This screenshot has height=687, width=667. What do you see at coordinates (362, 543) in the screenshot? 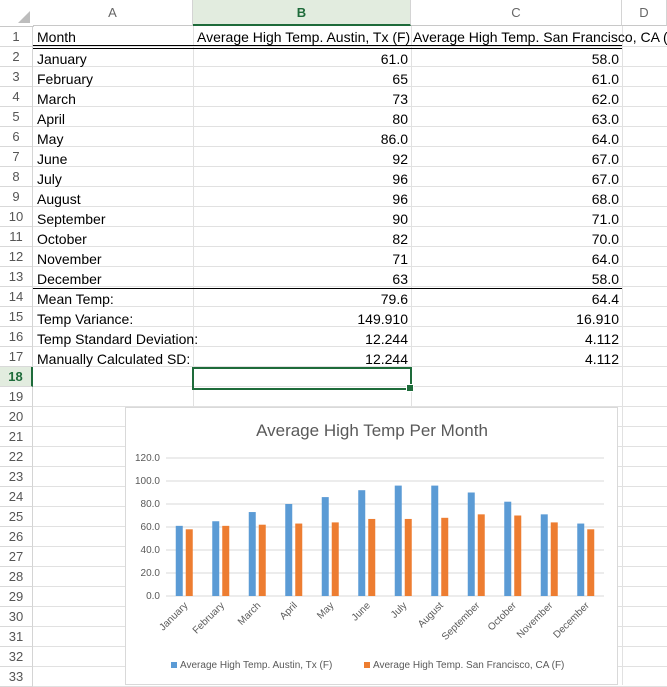
I see `bar-austin-june` at bounding box center [362, 543].